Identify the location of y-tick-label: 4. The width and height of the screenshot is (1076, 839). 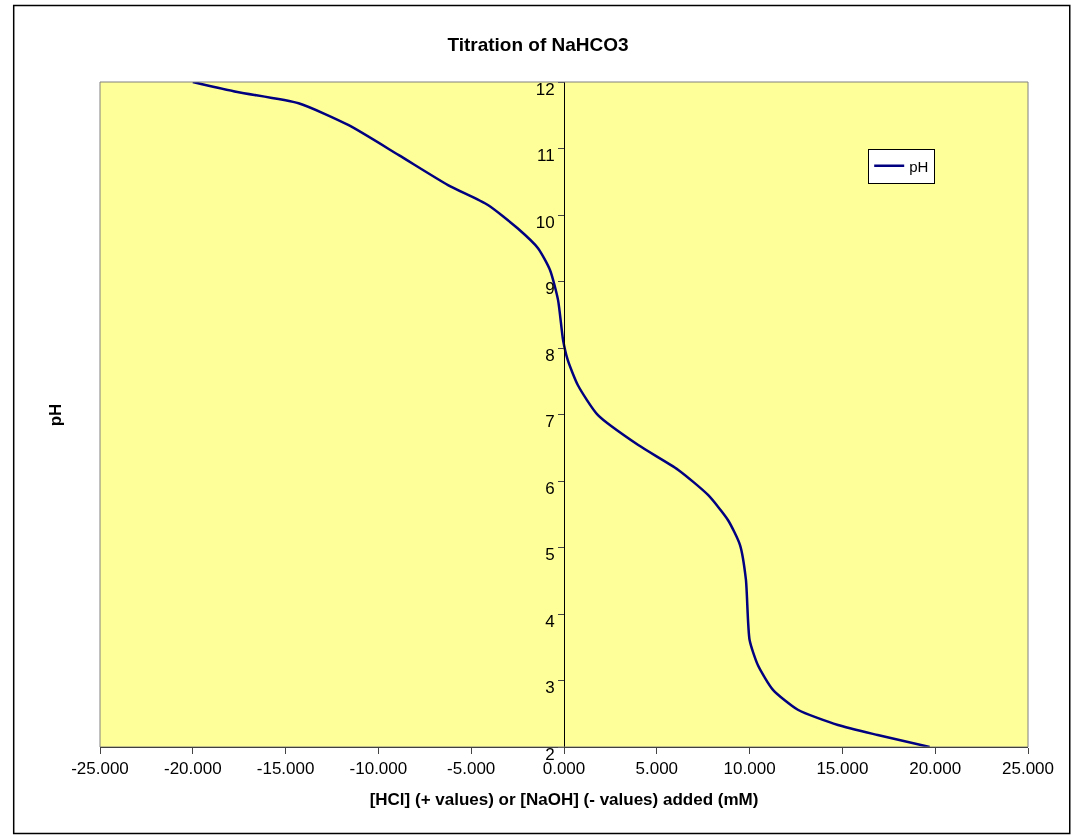
(550, 621).